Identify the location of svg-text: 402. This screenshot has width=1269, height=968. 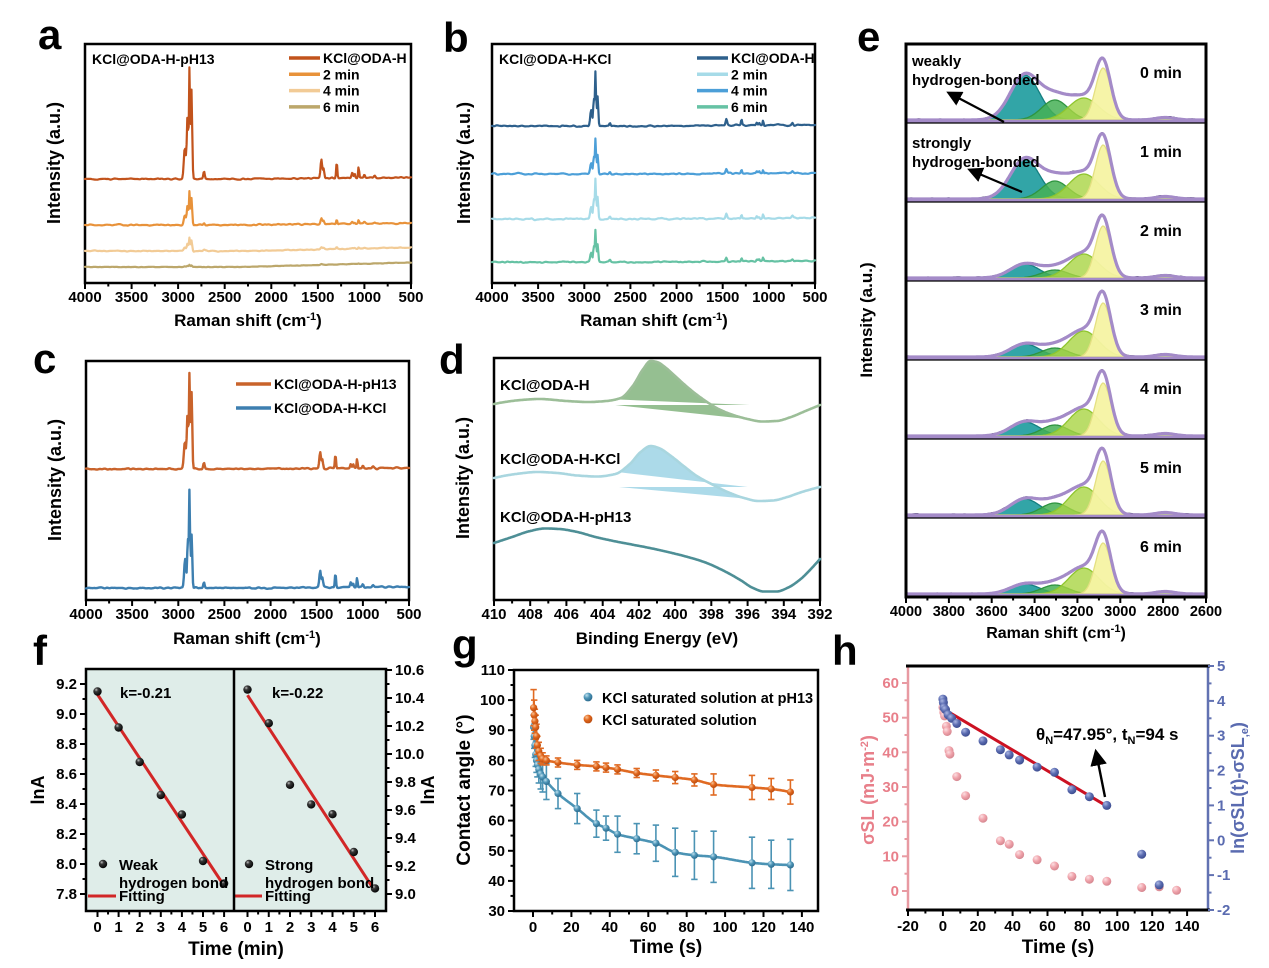
(638, 614).